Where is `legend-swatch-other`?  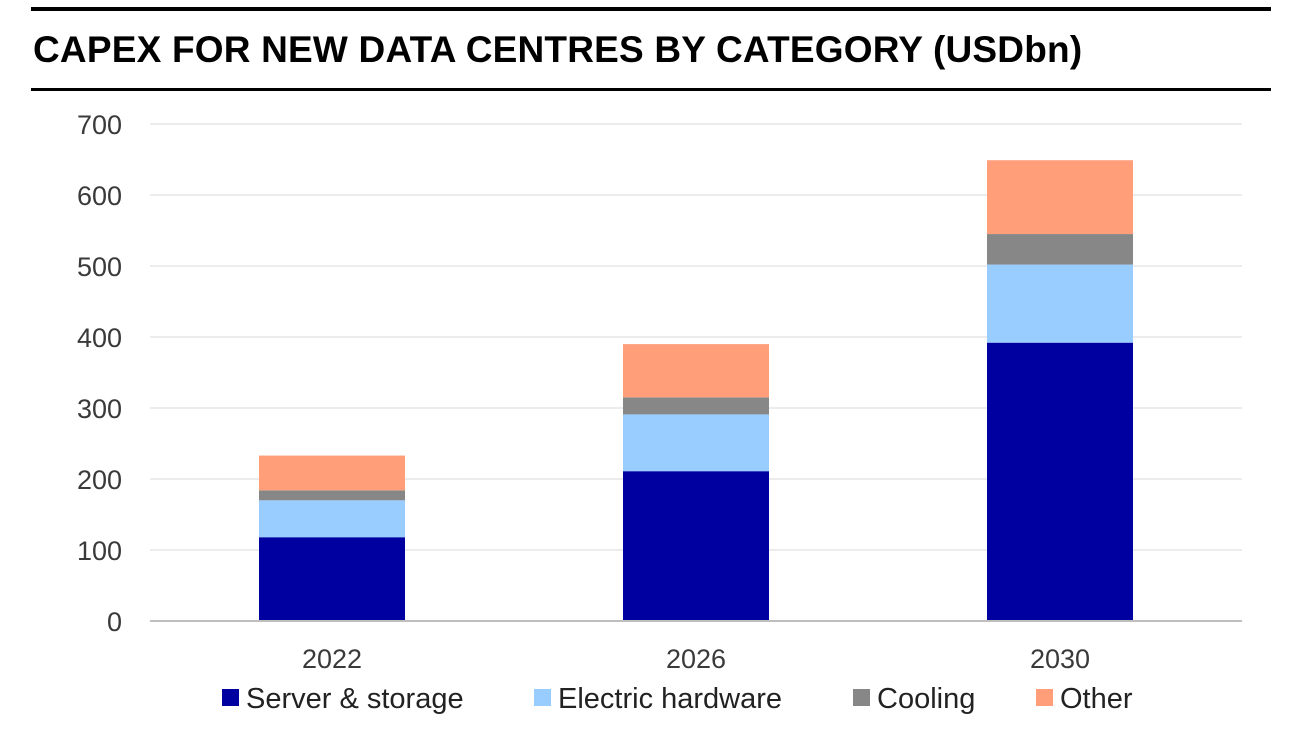 legend-swatch-other is located at coordinates (1044, 697).